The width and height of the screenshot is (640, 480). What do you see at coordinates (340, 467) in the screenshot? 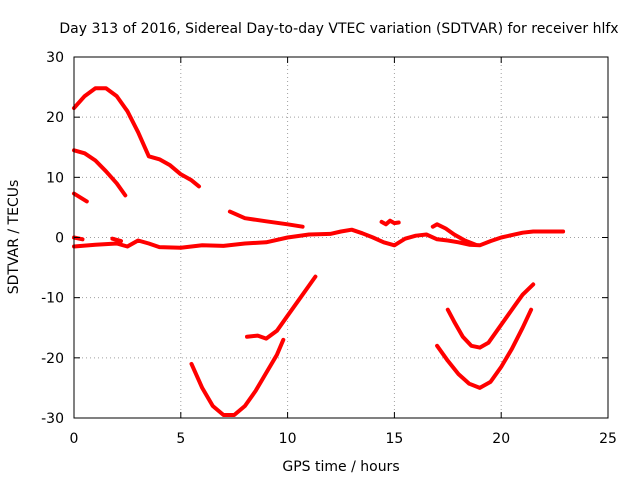
I see `x-axis-label: GPS time / hours` at bounding box center [340, 467].